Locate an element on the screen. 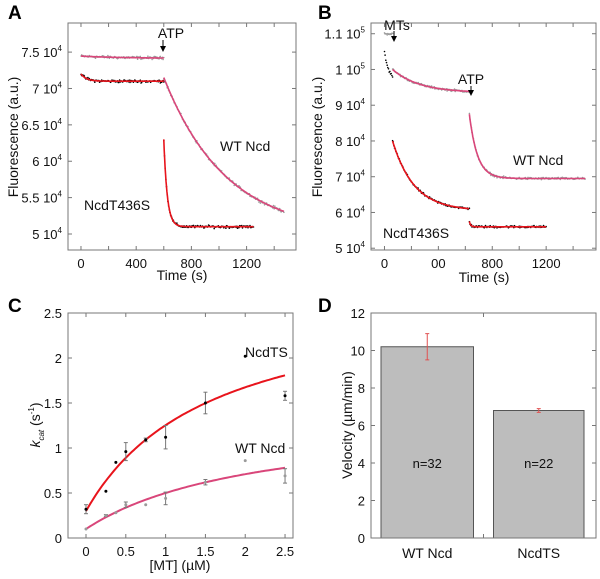  y-tick-label: 1.5 is located at coordinates (53, 403).